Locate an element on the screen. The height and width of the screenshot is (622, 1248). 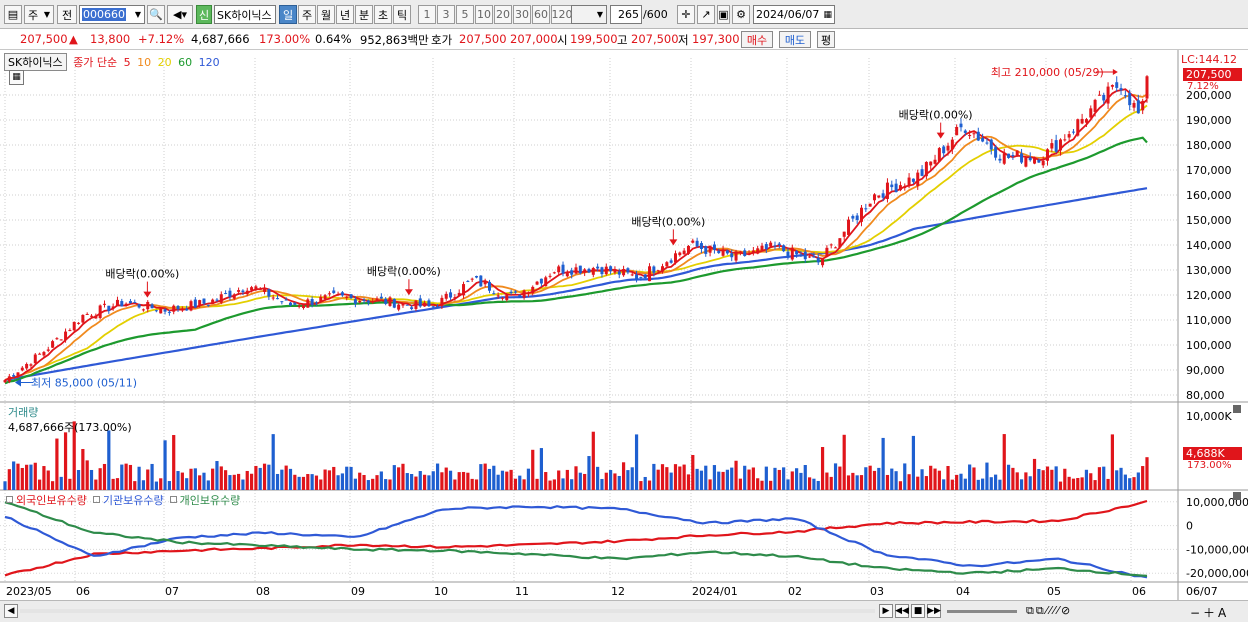
holdings-tick-label: -10,000,000 is located at coordinates (1217, 549).